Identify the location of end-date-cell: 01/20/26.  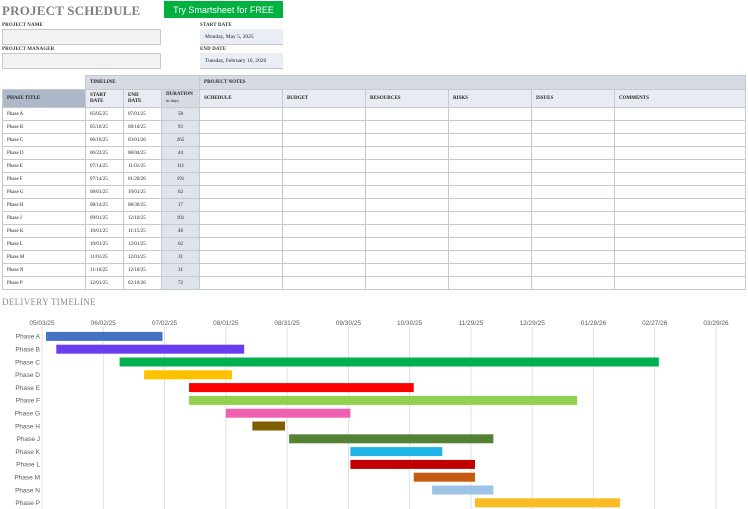
(142, 179).